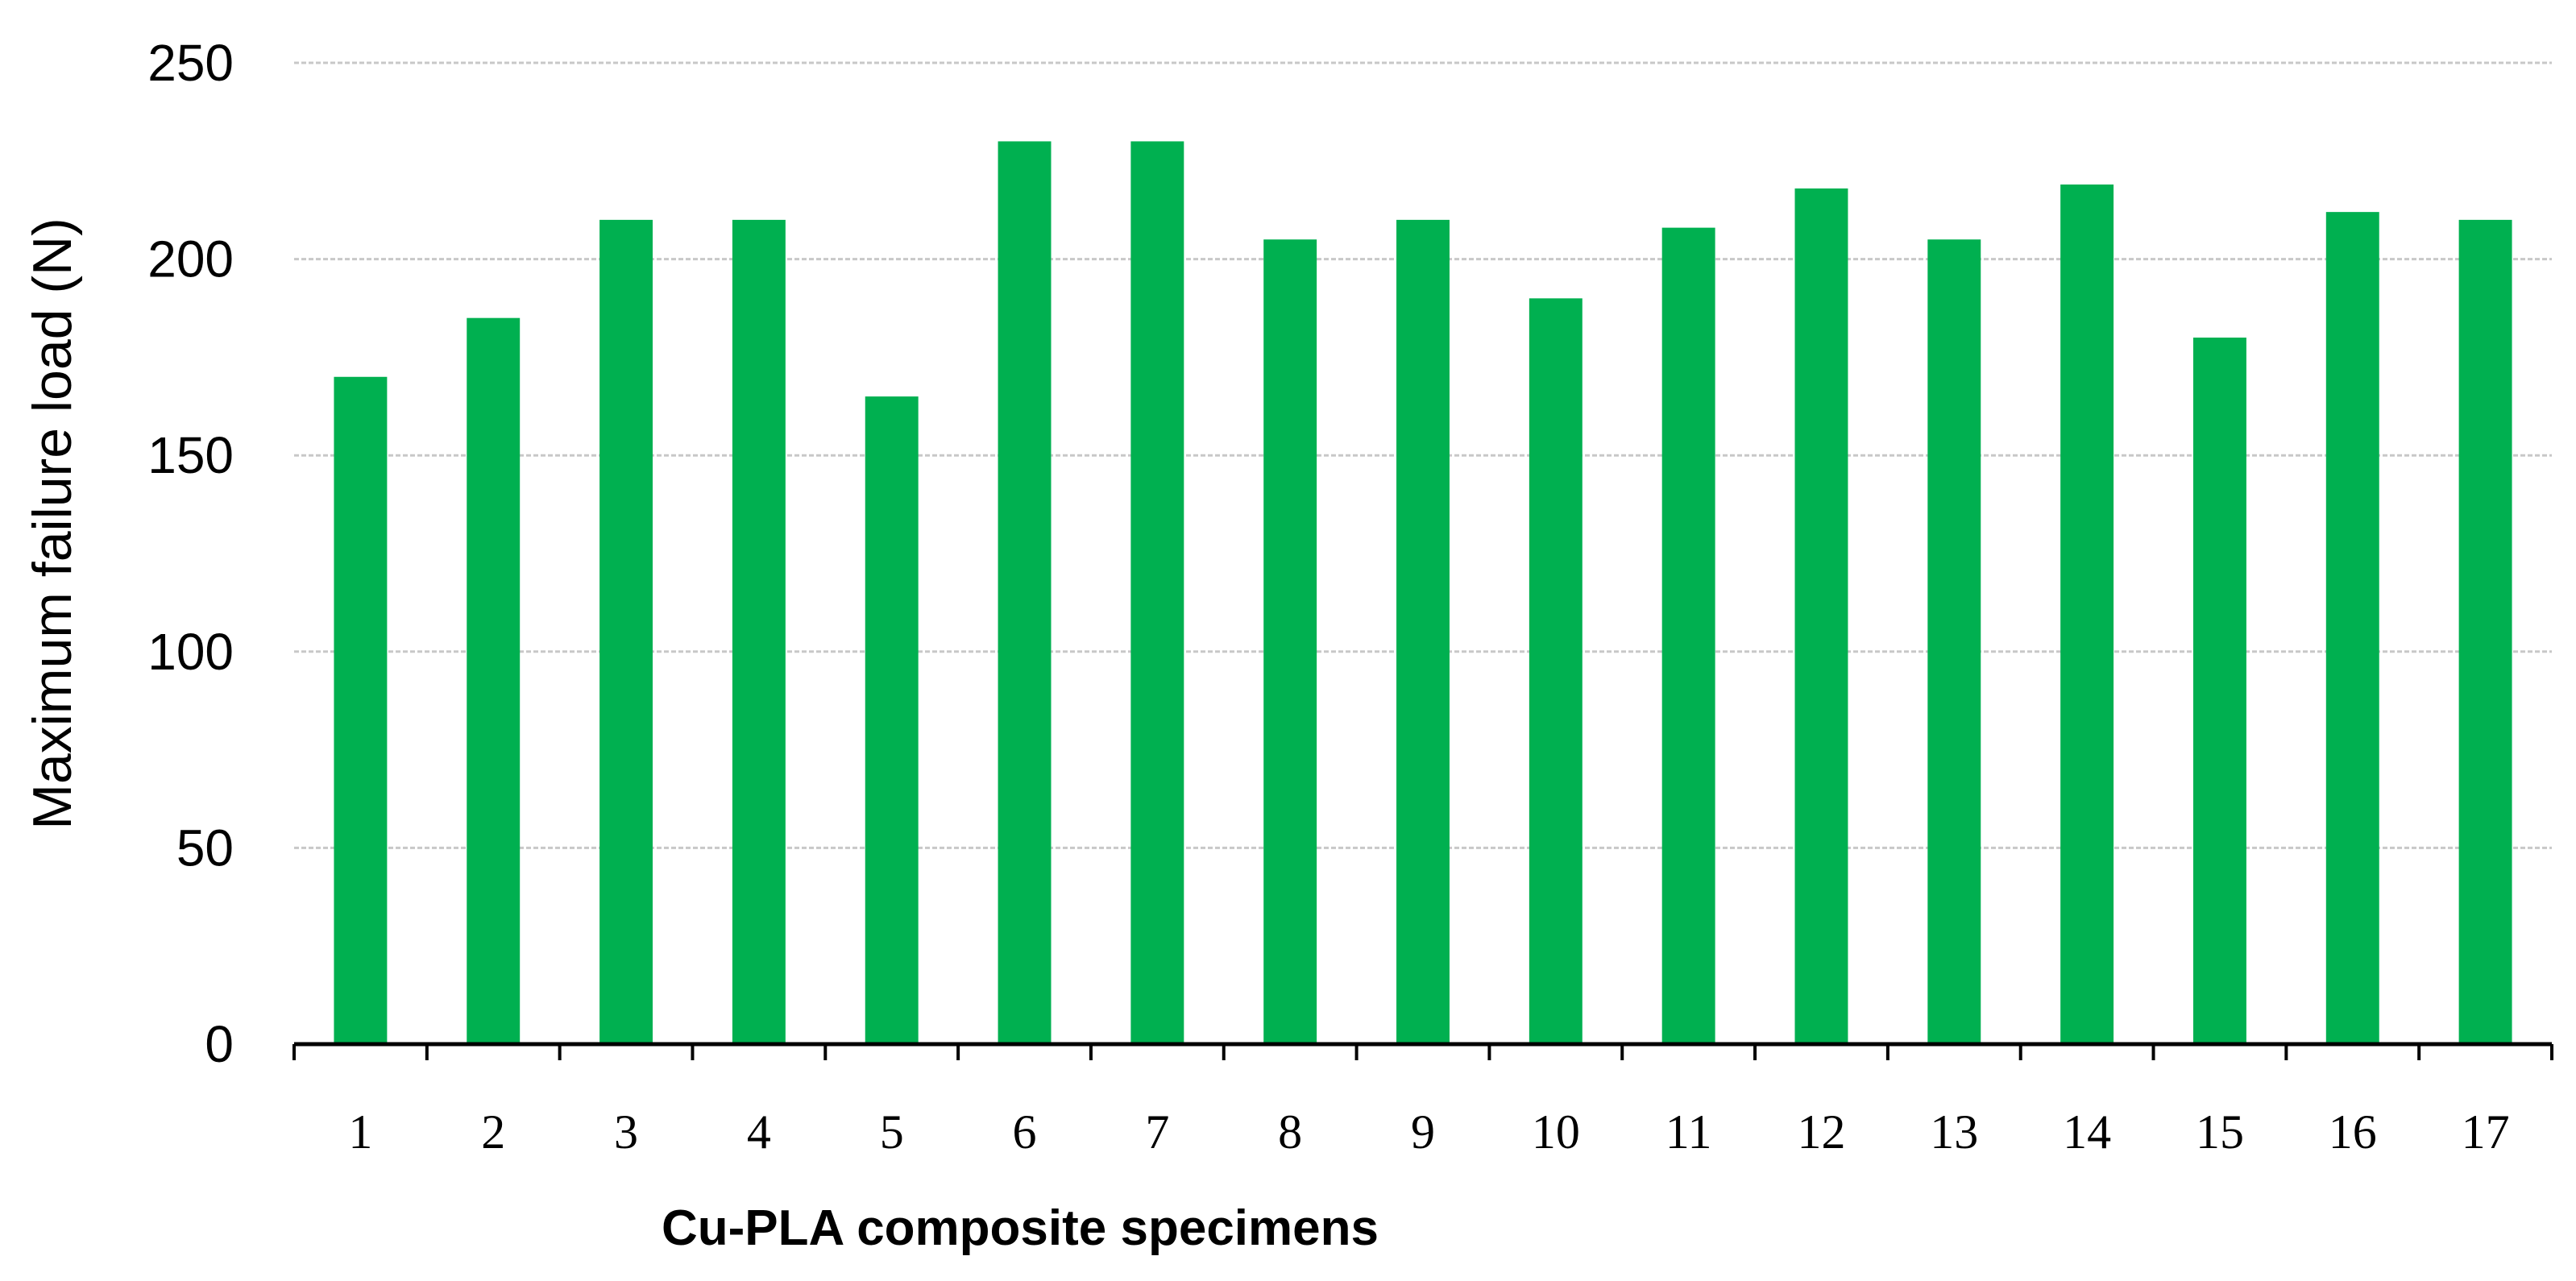 This screenshot has width=2576, height=1281. Describe the element at coordinates (1954, 1132) in the screenshot. I see `x-tick-label: 13` at that location.